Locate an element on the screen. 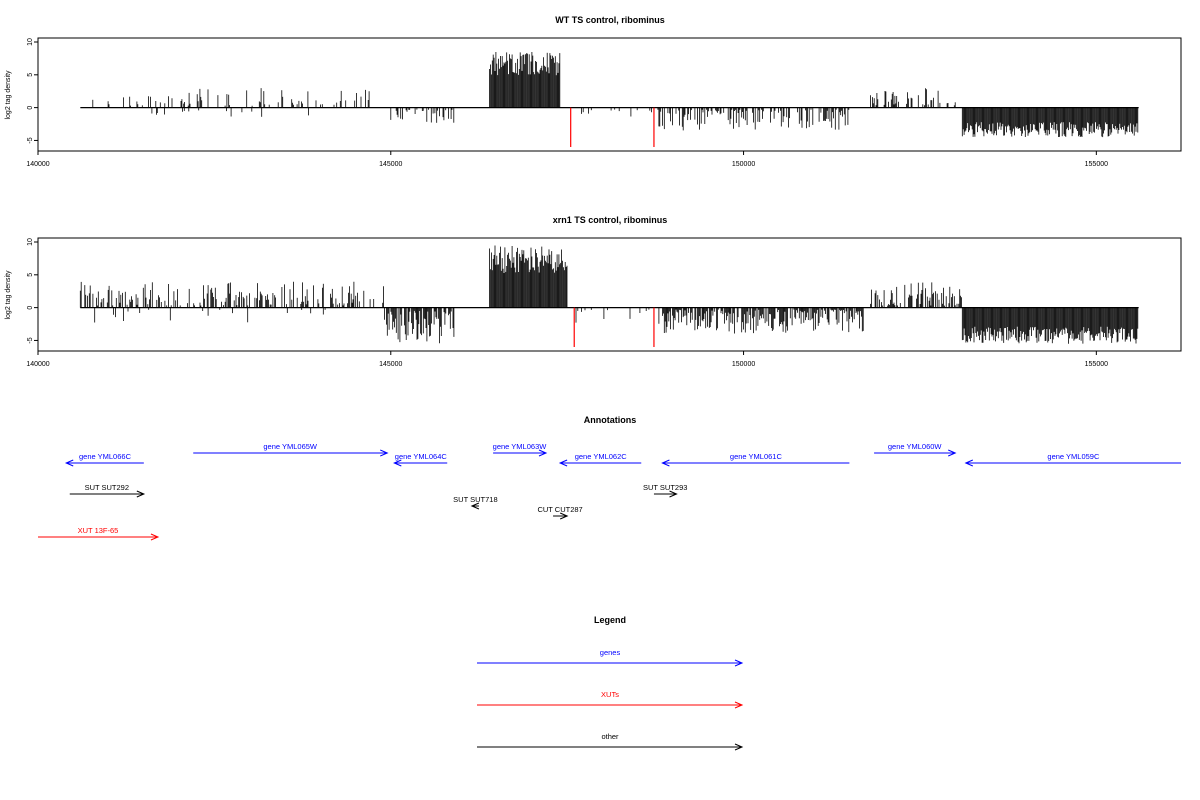 This screenshot has width=1200, height=800. legend-label: genes is located at coordinates (610, 652).